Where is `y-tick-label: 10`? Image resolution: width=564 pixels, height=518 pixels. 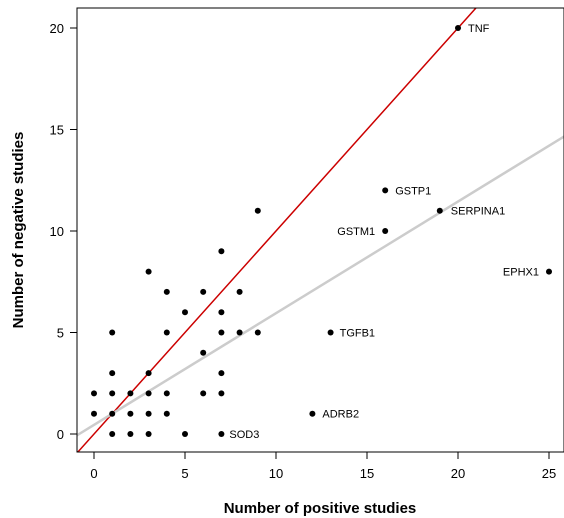 y-tick-label: 10 is located at coordinates (57, 231).